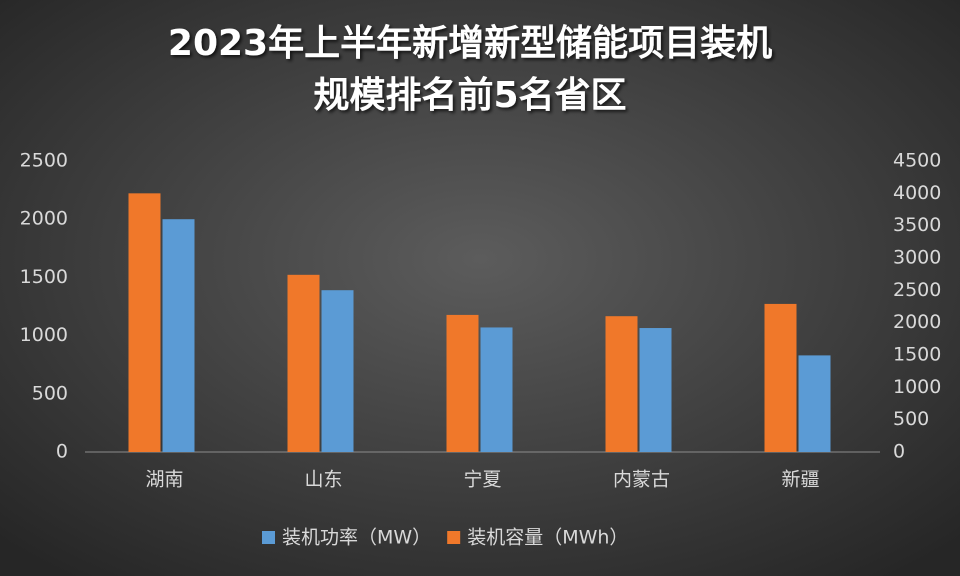  Describe the element at coordinates (482, 480) in the screenshot. I see `x-tick-label: 宁夏` at that location.